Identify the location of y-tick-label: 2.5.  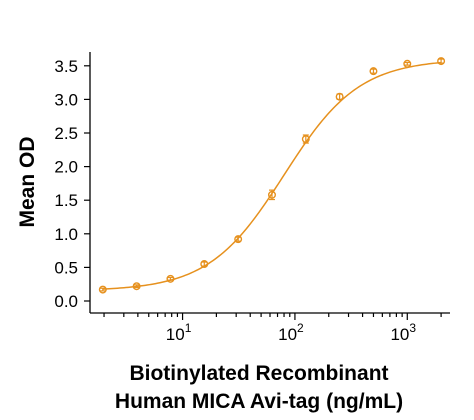
(66, 133).